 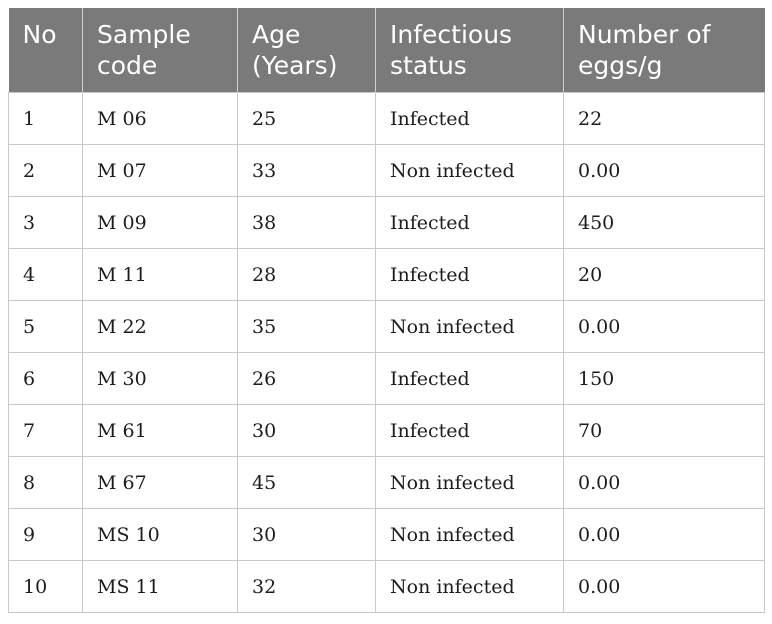 What do you see at coordinates (45, 430) in the screenshot?
I see `cell-no: 7` at bounding box center [45, 430].